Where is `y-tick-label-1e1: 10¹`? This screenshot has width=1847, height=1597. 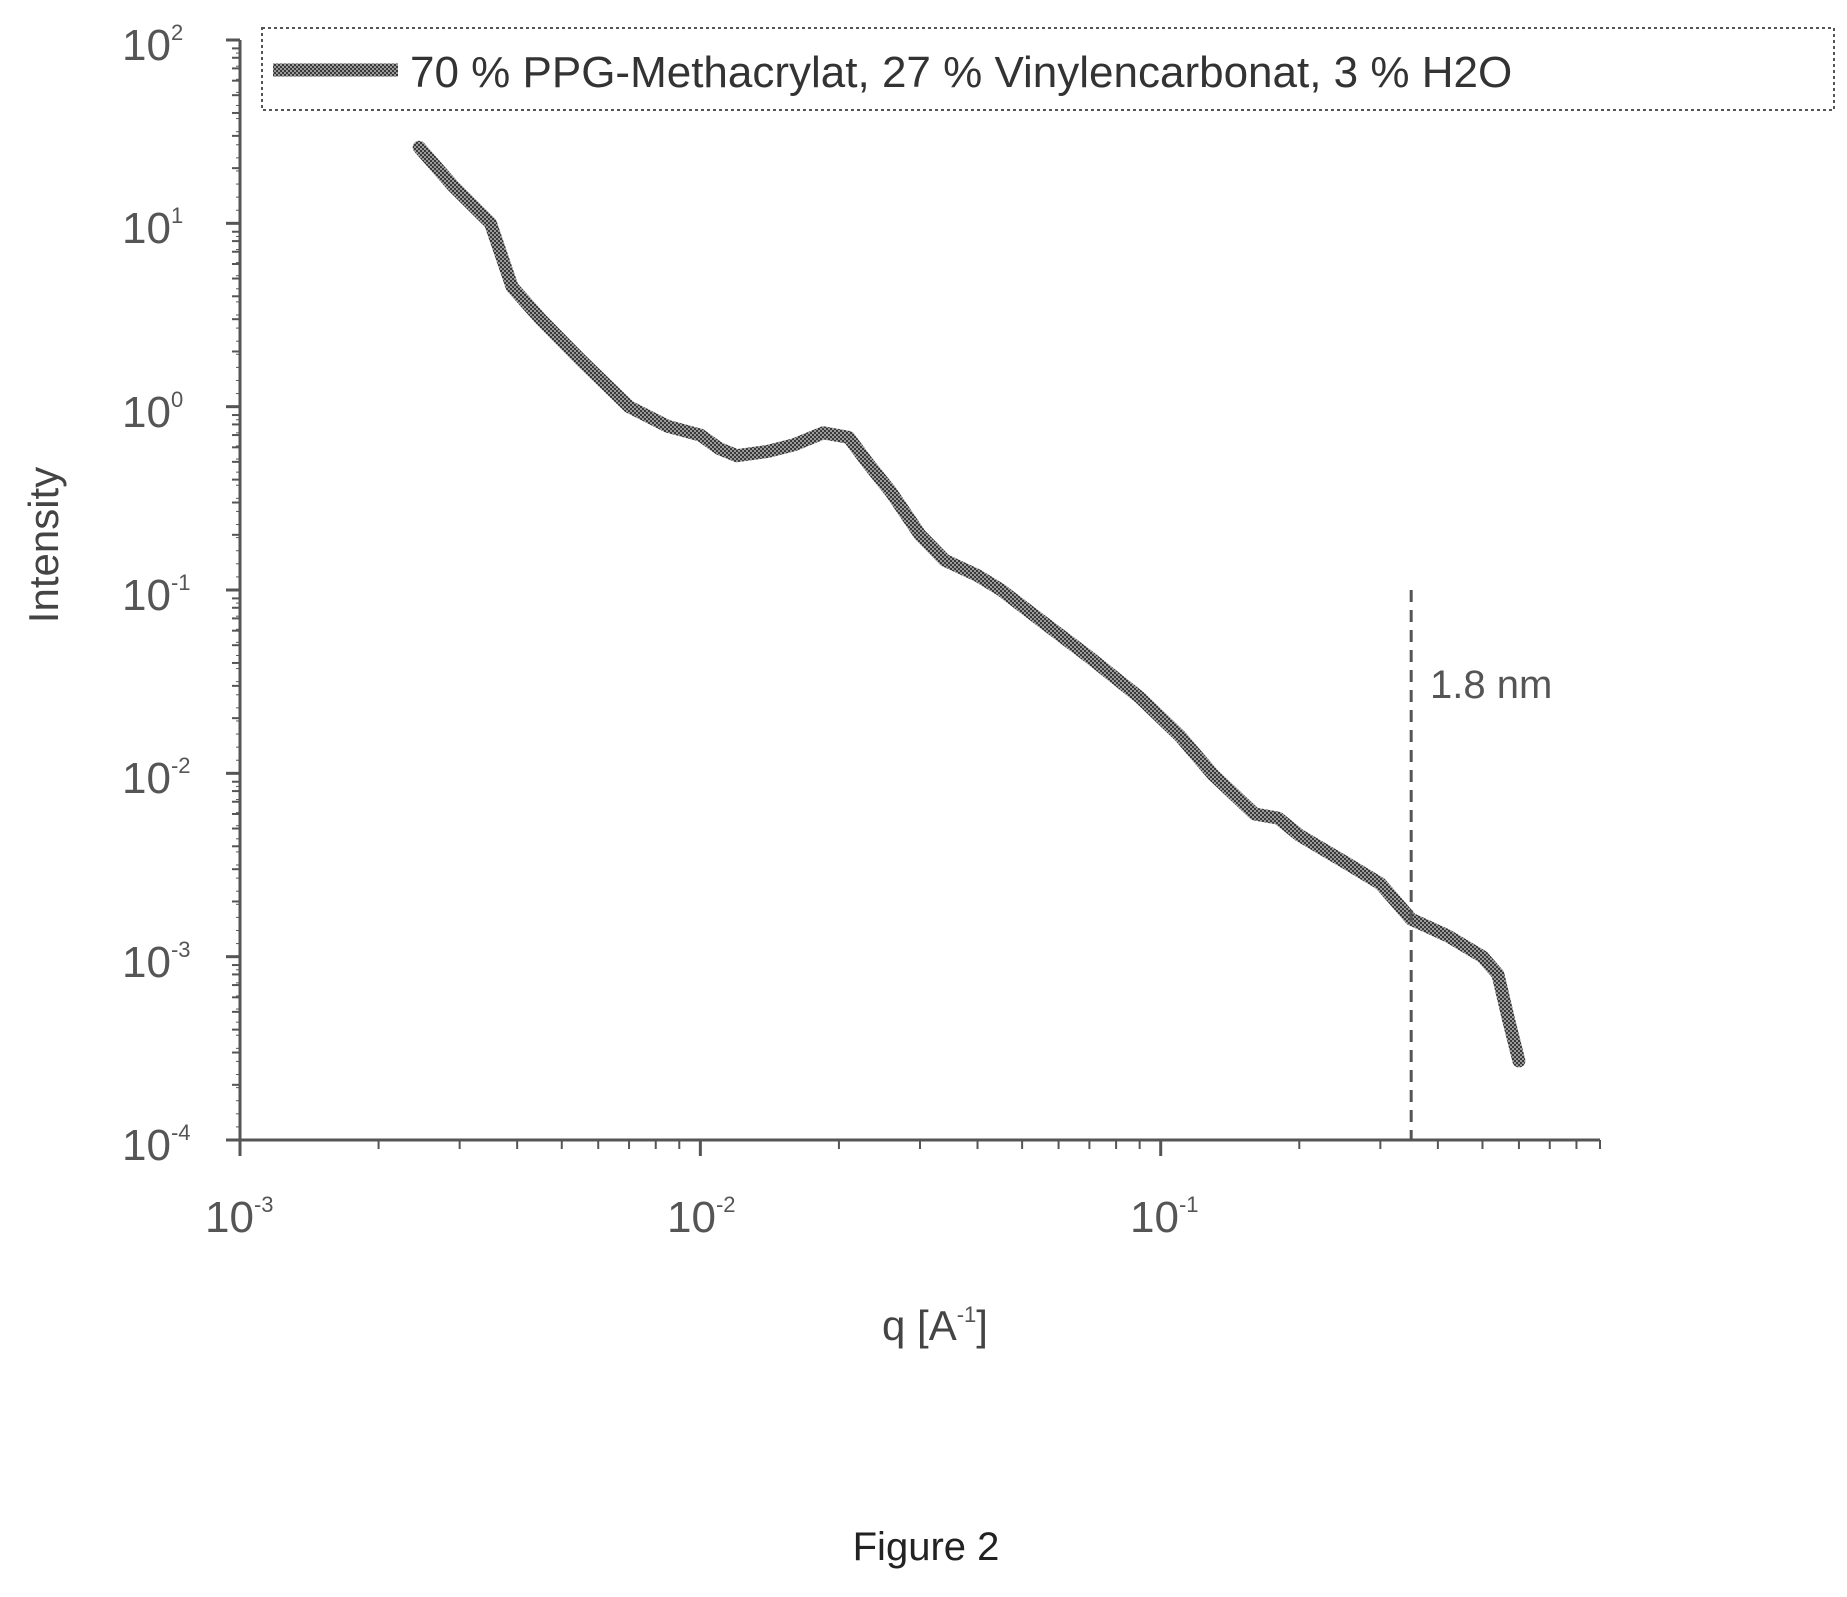 y-tick-label-1e1: 10¹ is located at coordinates (152, 228).